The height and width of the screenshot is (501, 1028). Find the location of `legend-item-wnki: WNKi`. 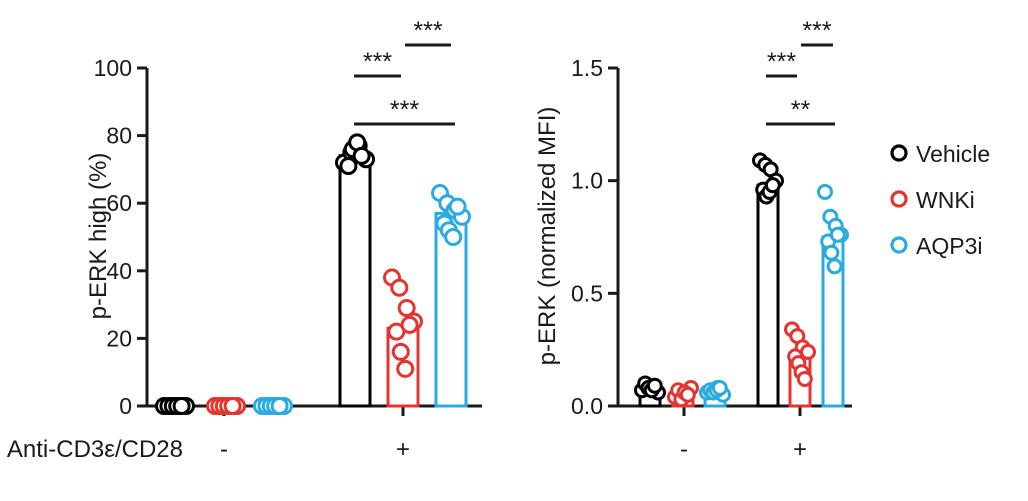

legend-item-wnki: WNKi is located at coordinates (932, 200).